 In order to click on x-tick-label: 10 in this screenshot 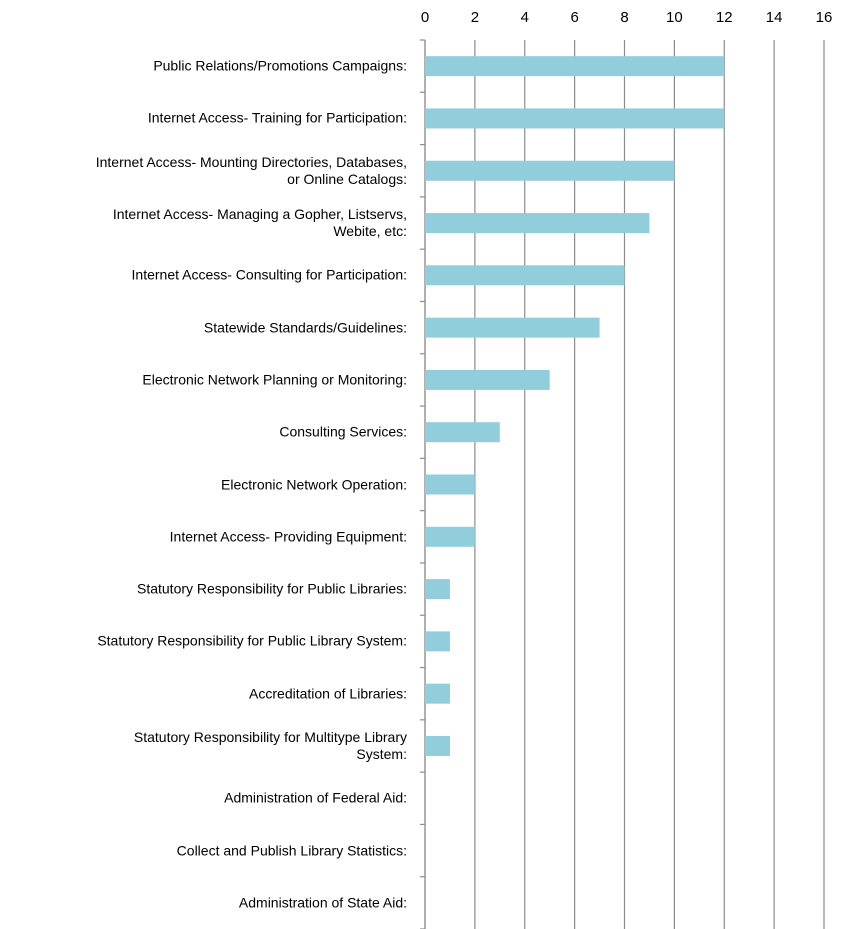, I will do `click(674, 17)`.